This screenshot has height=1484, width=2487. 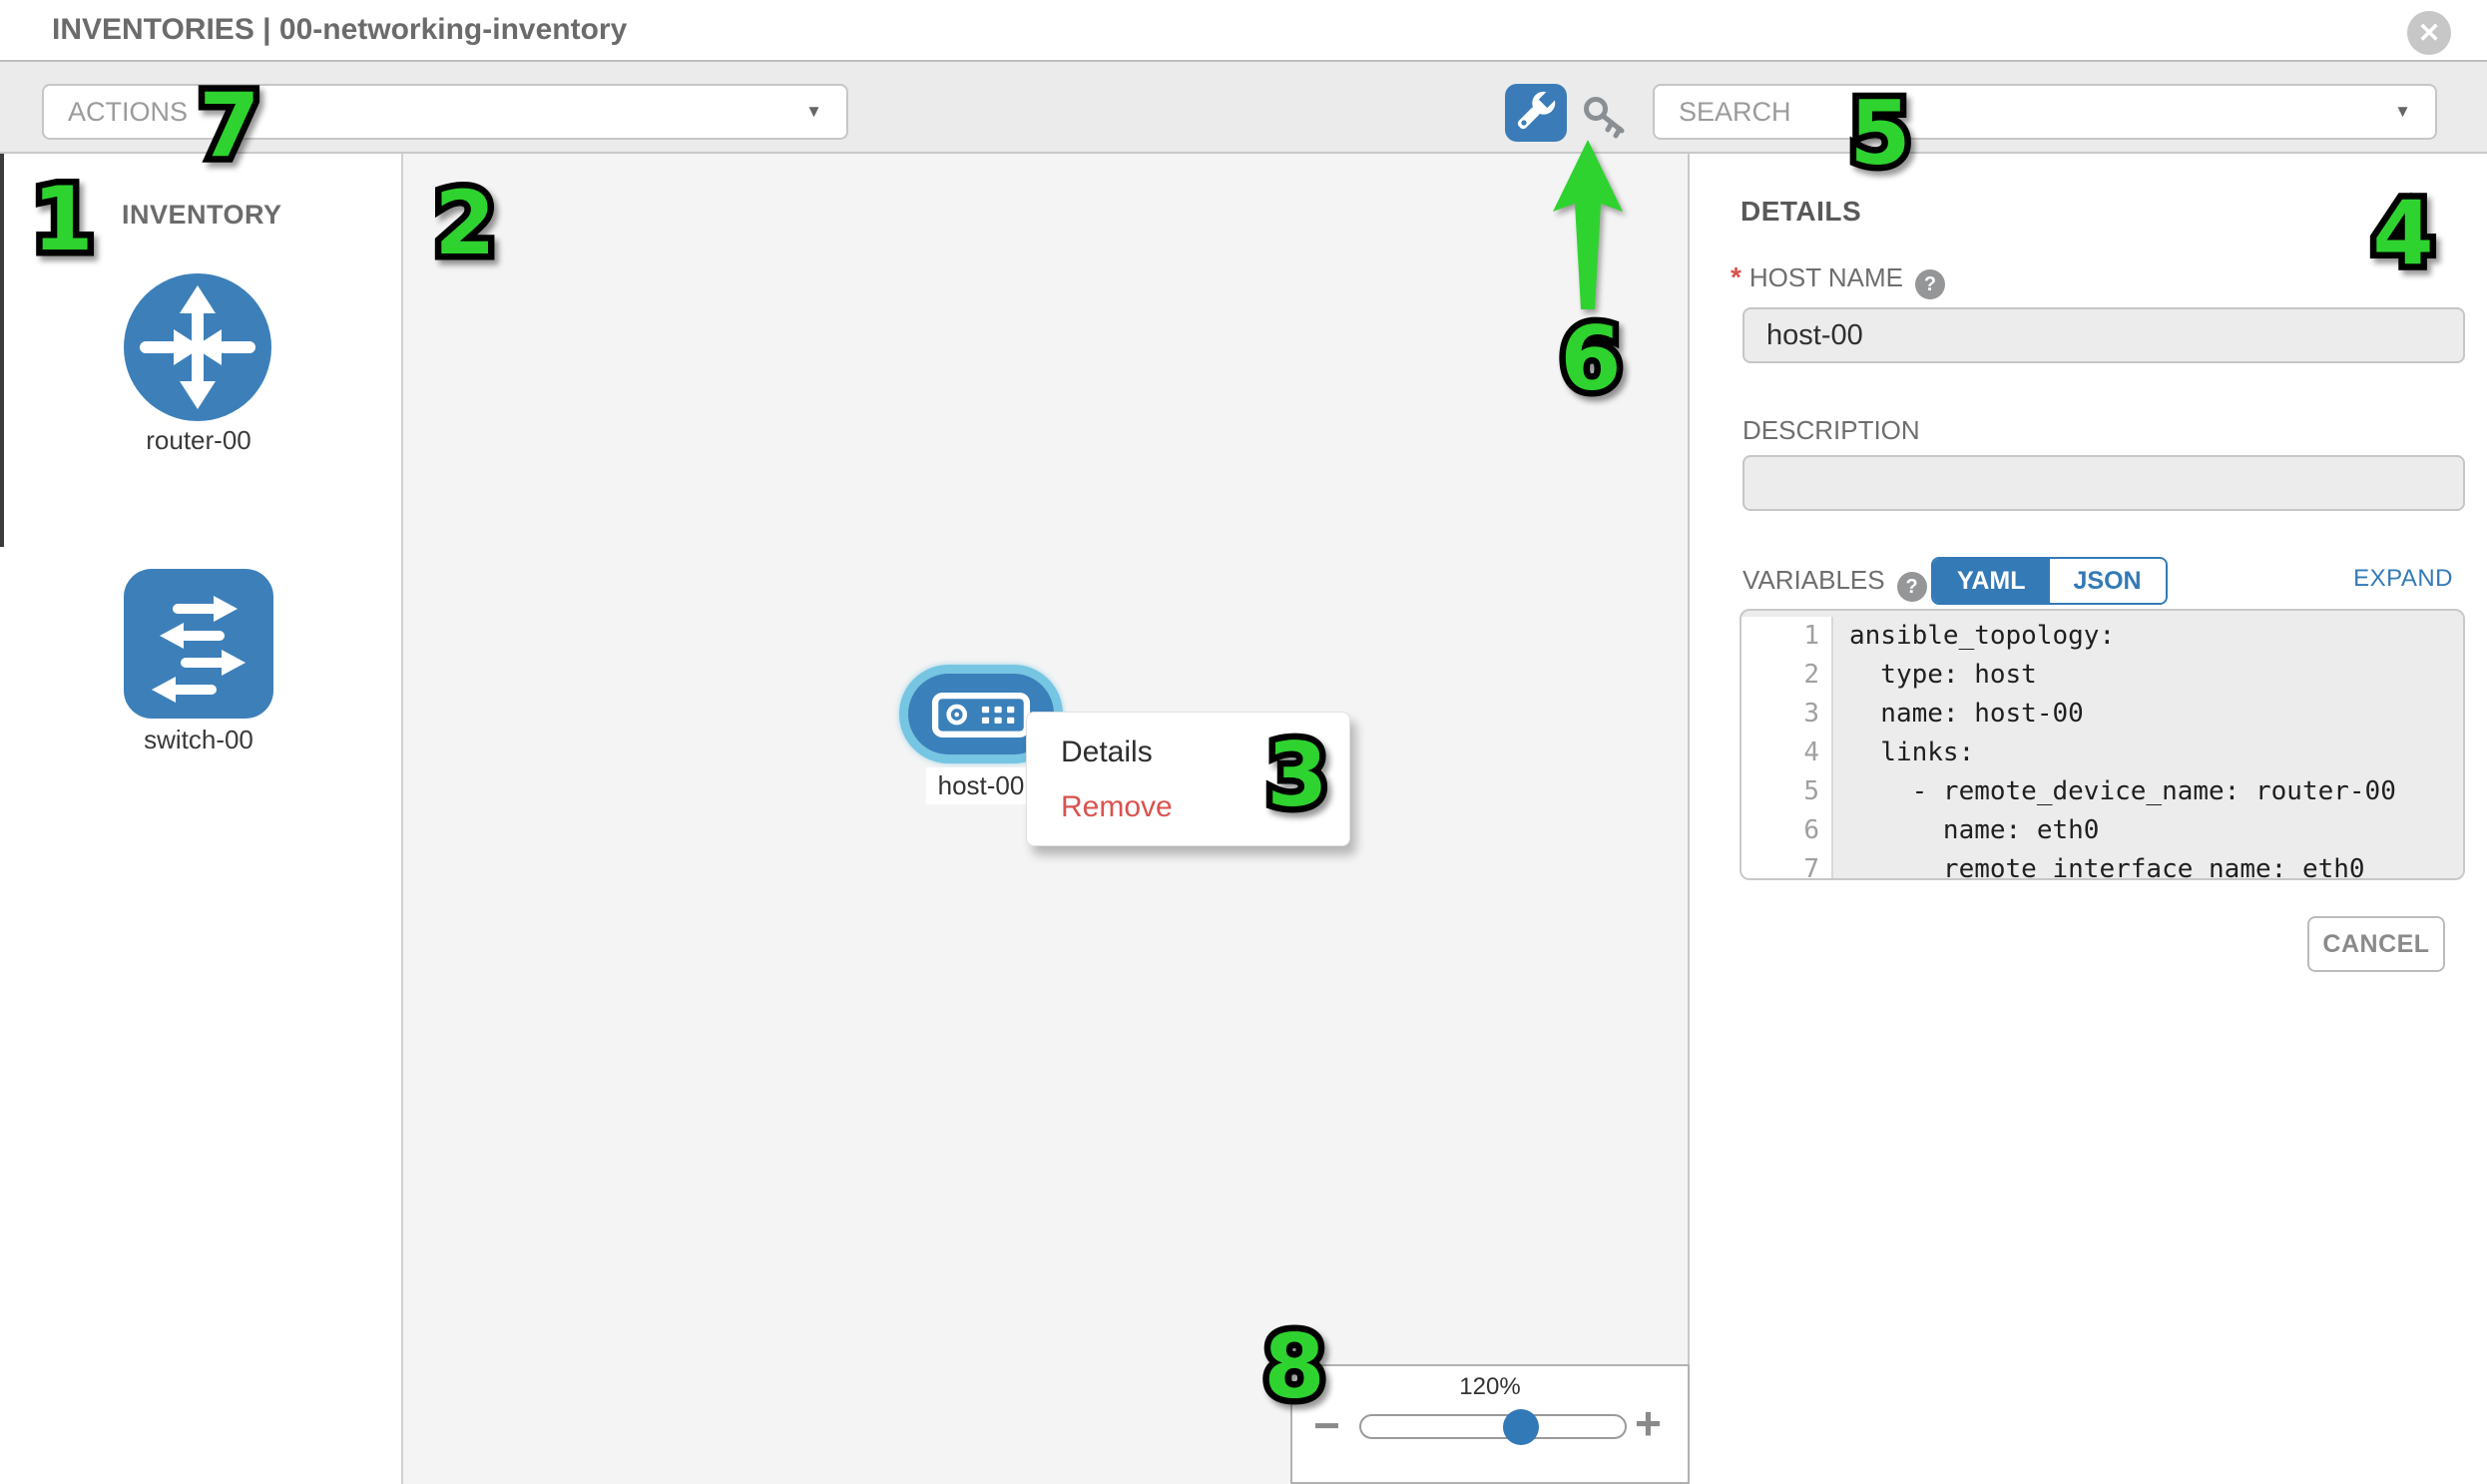 I want to click on editor-line: 5 - remote_device_name: router-00, so click(x=2102, y=791).